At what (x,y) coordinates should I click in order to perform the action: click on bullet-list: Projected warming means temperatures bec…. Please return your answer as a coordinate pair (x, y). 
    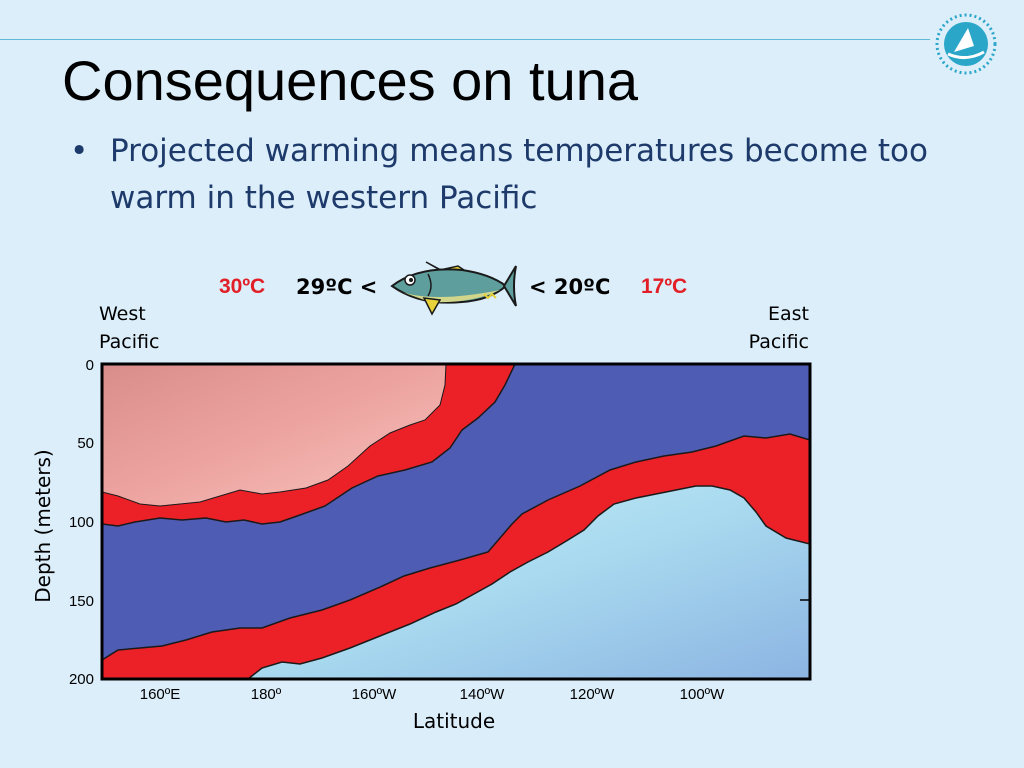
    Looking at the image, I should click on (500, 175).